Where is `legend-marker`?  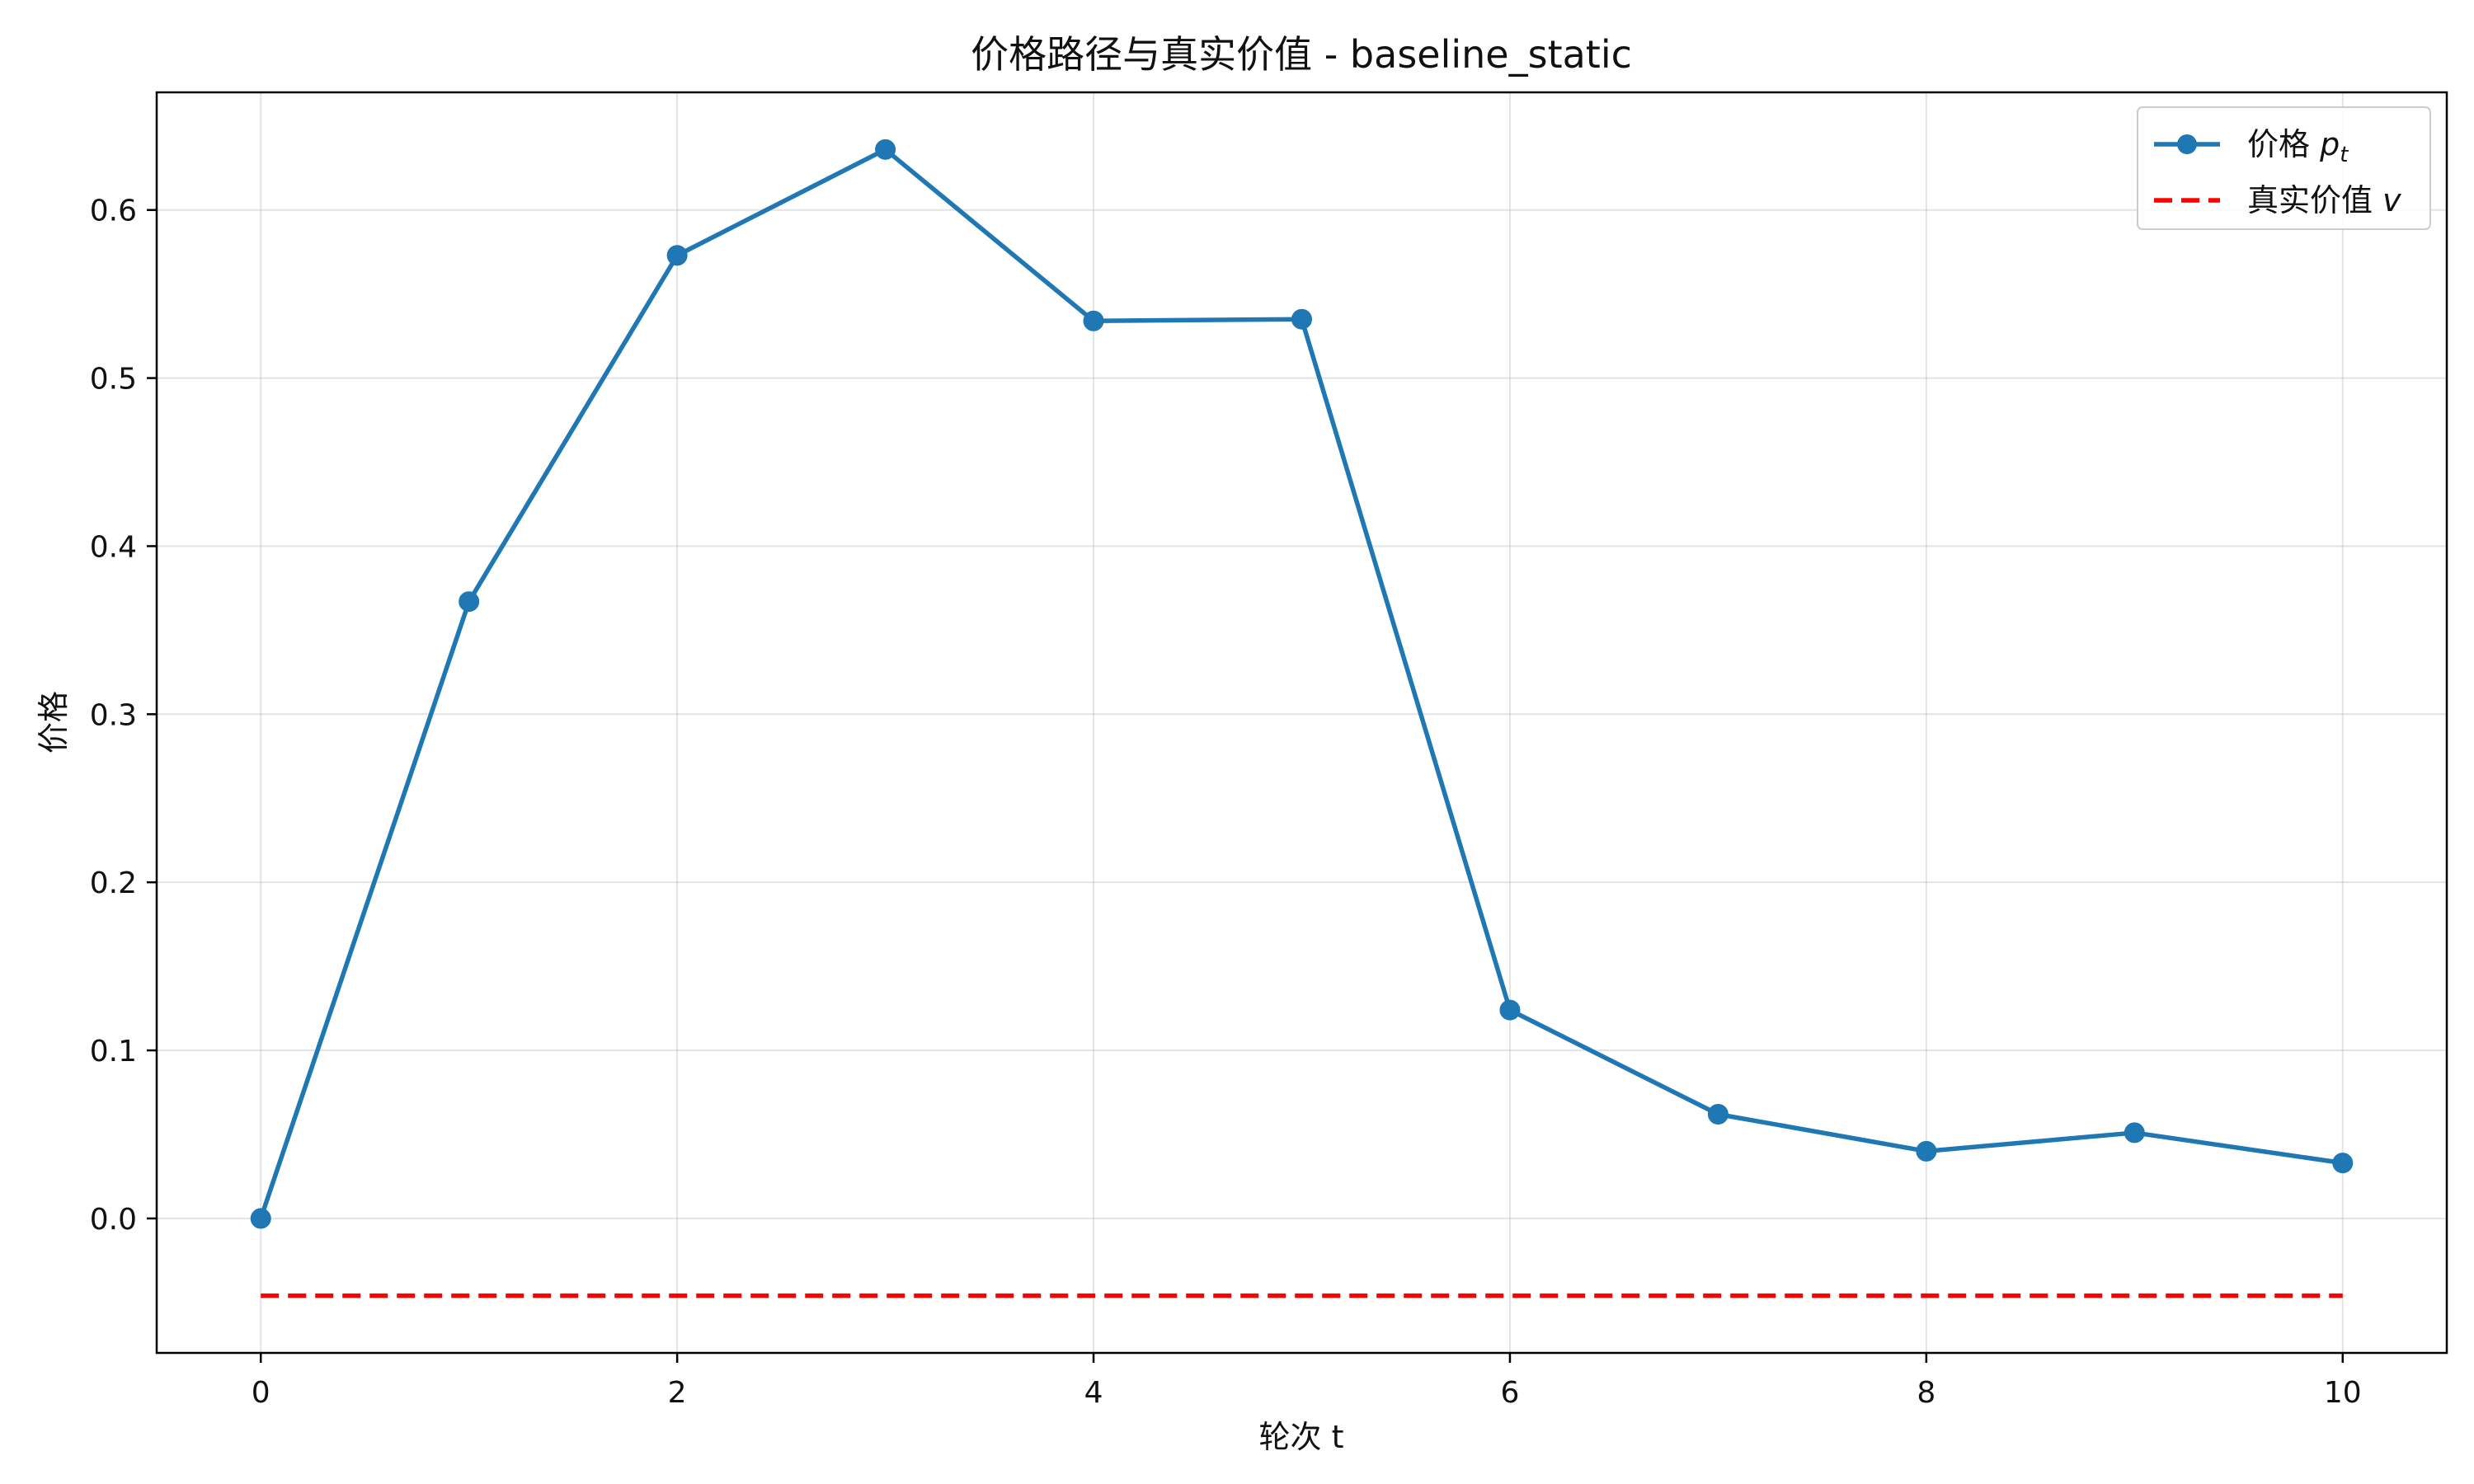 legend-marker is located at coordinates (2187, 144).